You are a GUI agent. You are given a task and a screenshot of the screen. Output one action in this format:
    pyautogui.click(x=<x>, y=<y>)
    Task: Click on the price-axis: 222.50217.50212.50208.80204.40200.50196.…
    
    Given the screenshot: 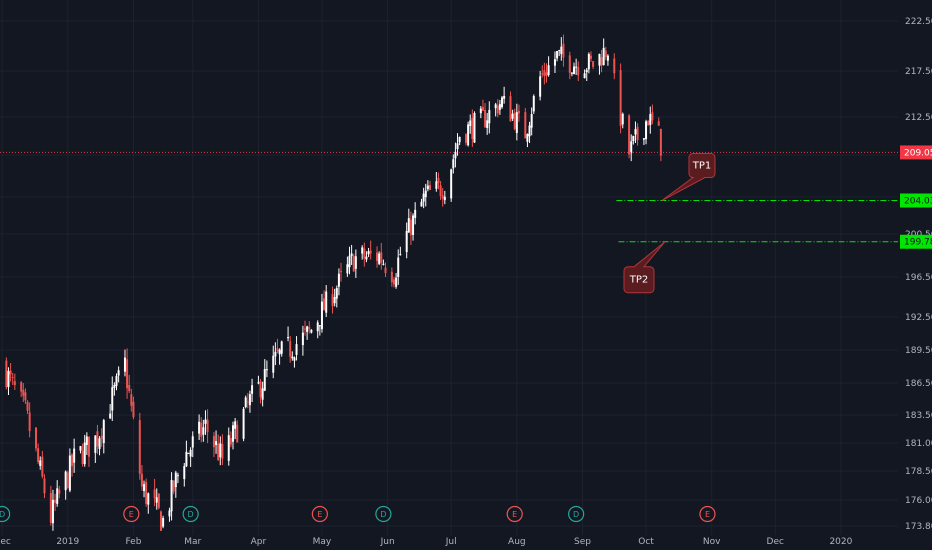 What is the action you would take?
    pyautogui.click(x=916, y=274)
    